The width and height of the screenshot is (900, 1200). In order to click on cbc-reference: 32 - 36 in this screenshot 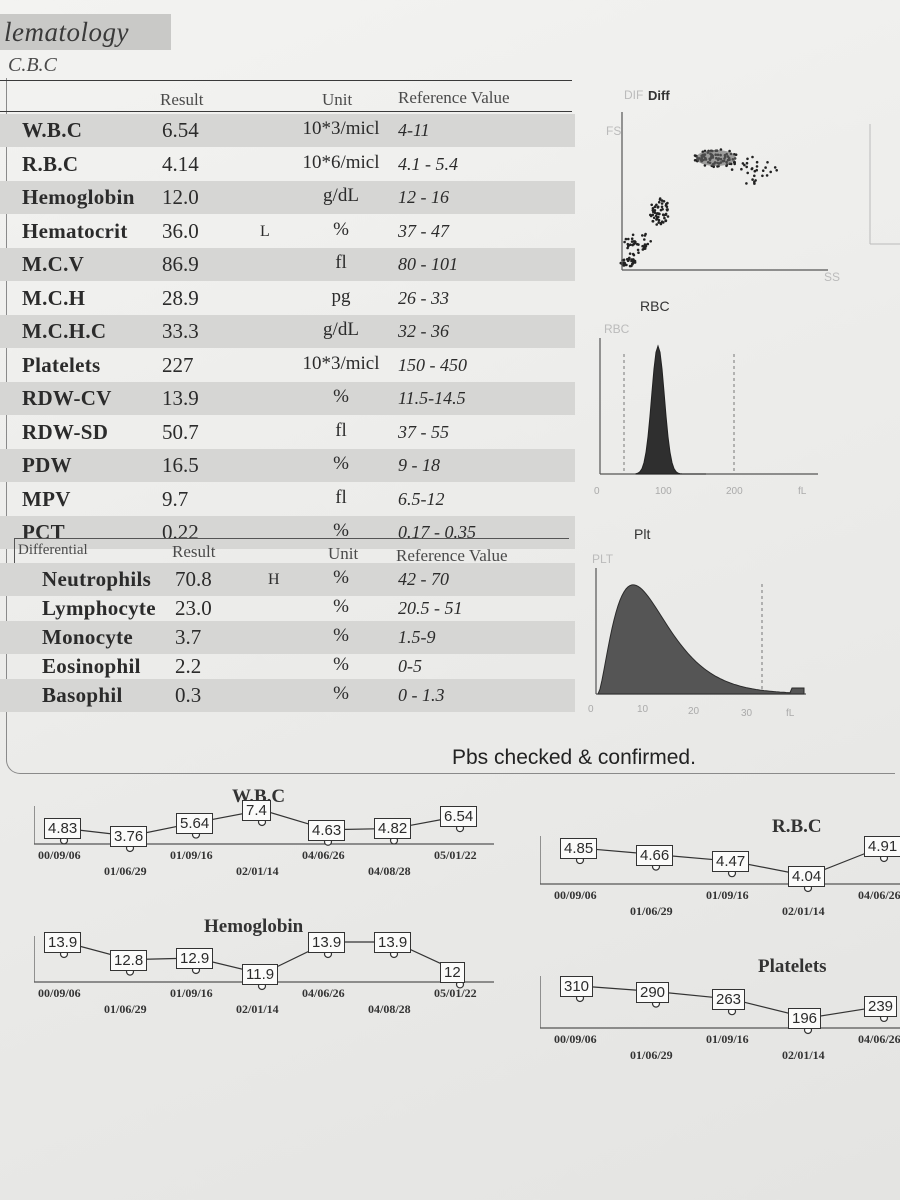, I will do `click(423, 331)`.